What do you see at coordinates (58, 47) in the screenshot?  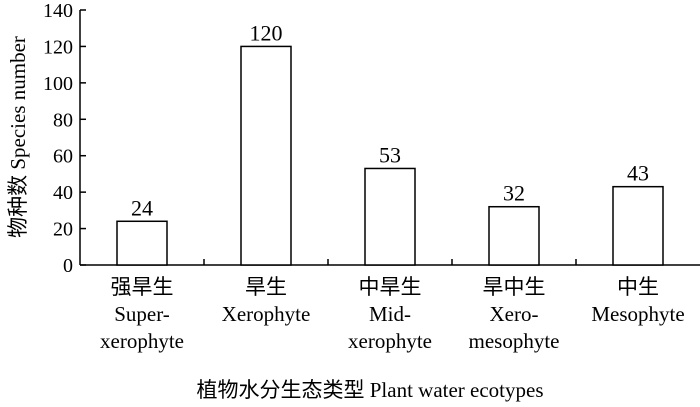 I see `y-tick-label: 120` at bounding box center [58, 47].